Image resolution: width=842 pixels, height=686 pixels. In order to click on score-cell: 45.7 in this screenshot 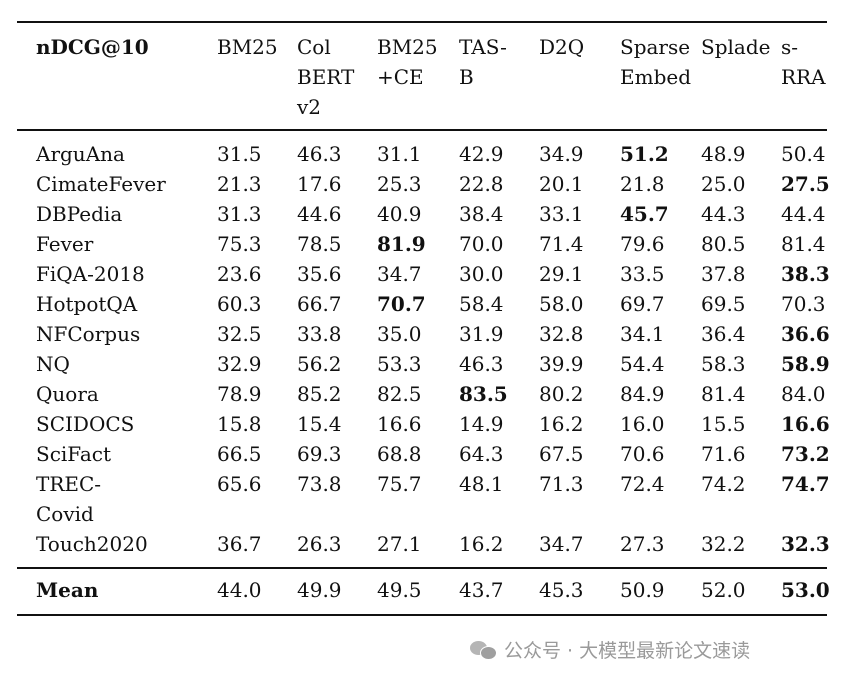, I will do `click(644, 214)`.